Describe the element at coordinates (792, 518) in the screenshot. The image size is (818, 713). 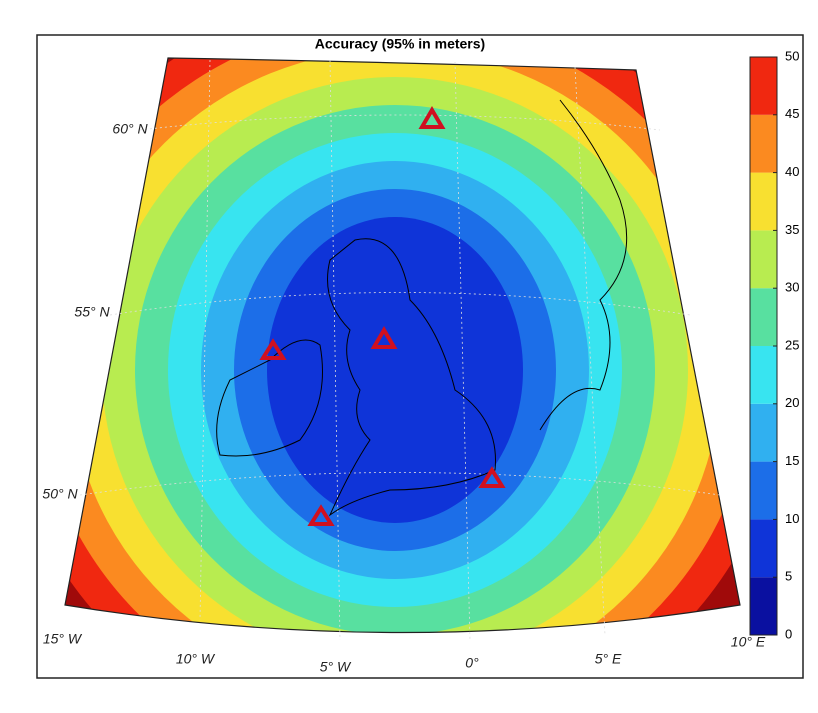
I see `colorbar-tick-label: 10` at that location.